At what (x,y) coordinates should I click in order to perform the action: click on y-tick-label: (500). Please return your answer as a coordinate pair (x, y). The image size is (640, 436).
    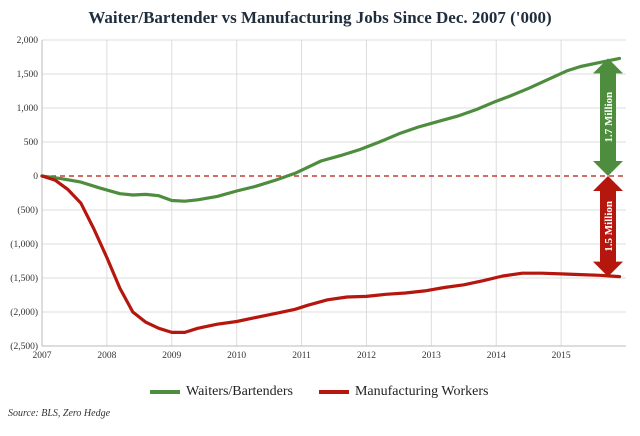
    Looking at the image, I should click on (27, 210).